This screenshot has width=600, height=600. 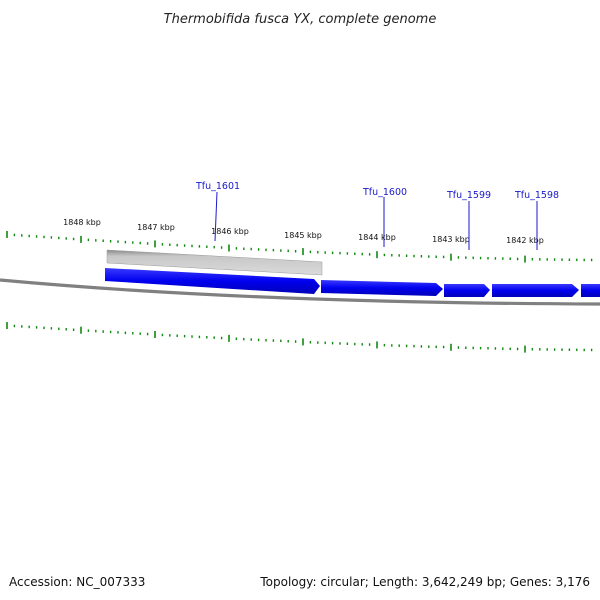 I want to click on gene-feature-edge, so click(x=590, y=290).